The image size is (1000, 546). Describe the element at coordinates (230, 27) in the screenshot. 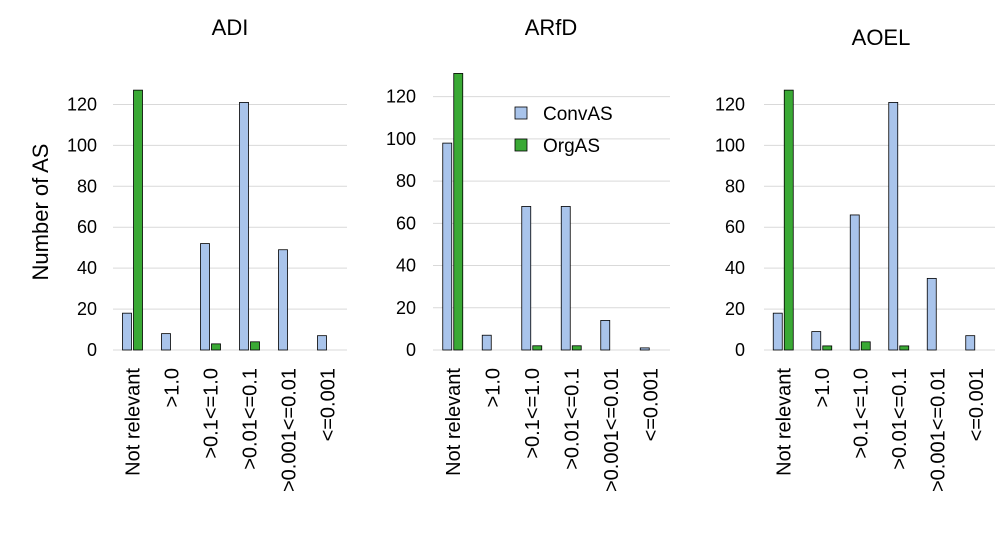

I see `chart-title: ADI` at that location.